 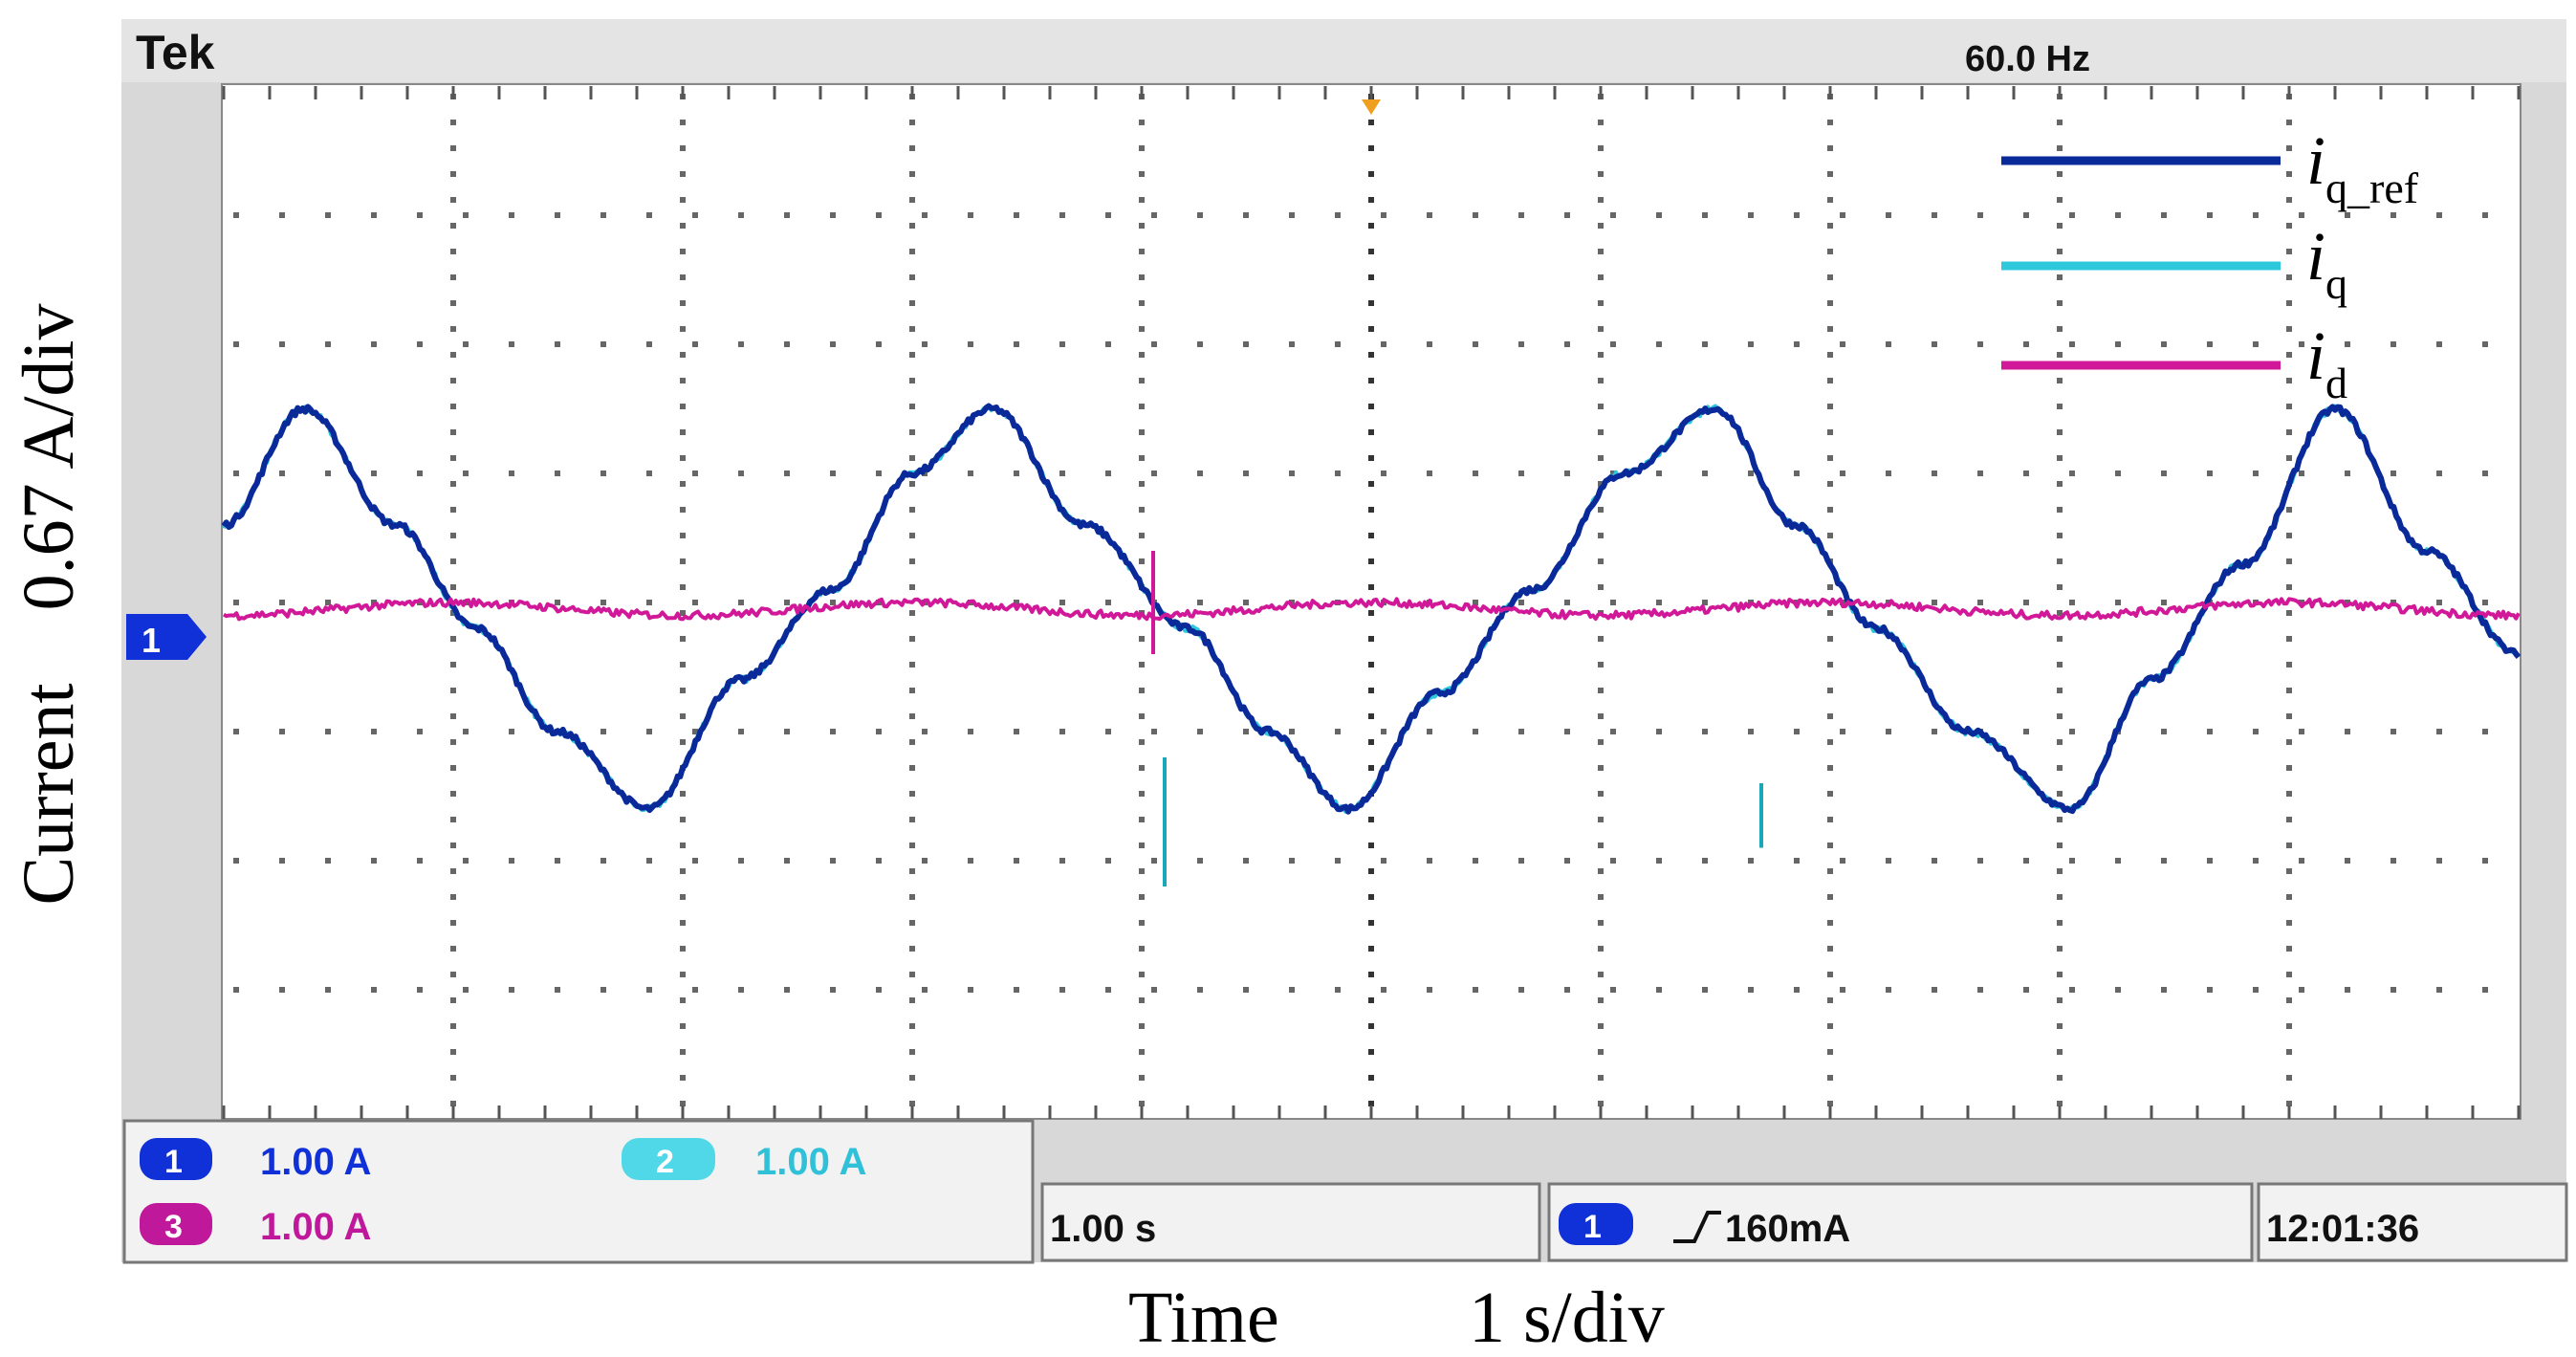 What do you see at coordinates (2028, 59) in the screenshot?
I see `frequency-readout: 60.0 Hz` at bounding box center [2028, 59].